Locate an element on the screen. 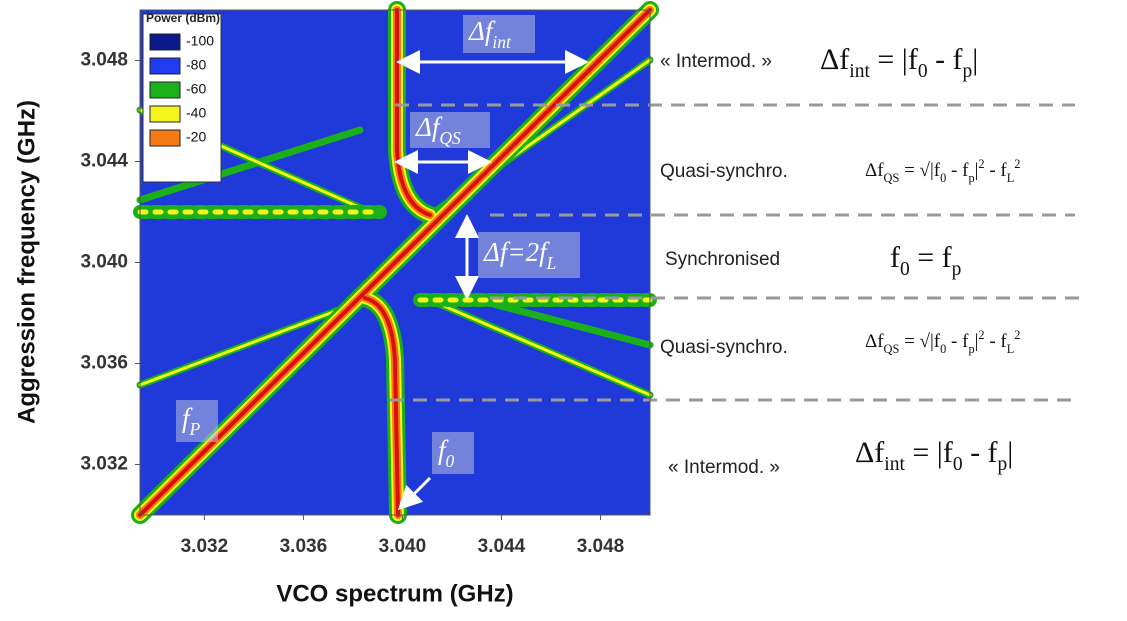 The width and height of the screenshot is (1127, 621). annotation: Δf=2fL is located at coordinates (519, 255).